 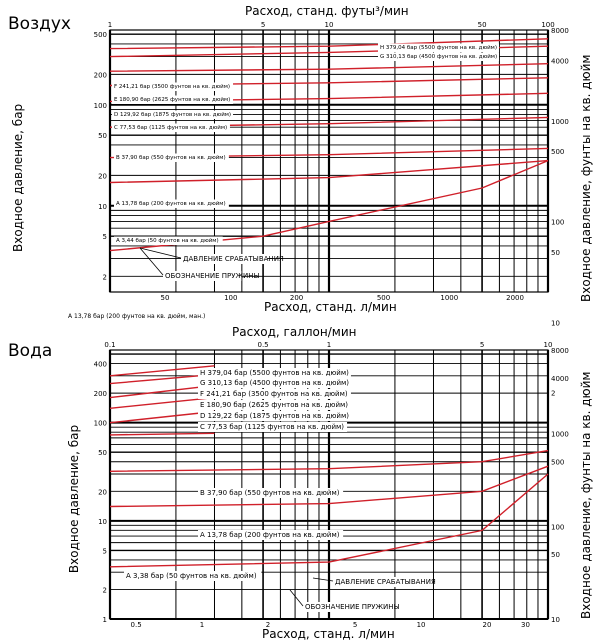 I want to click on air-series-label-3-bg, so click(x=173, y=99).